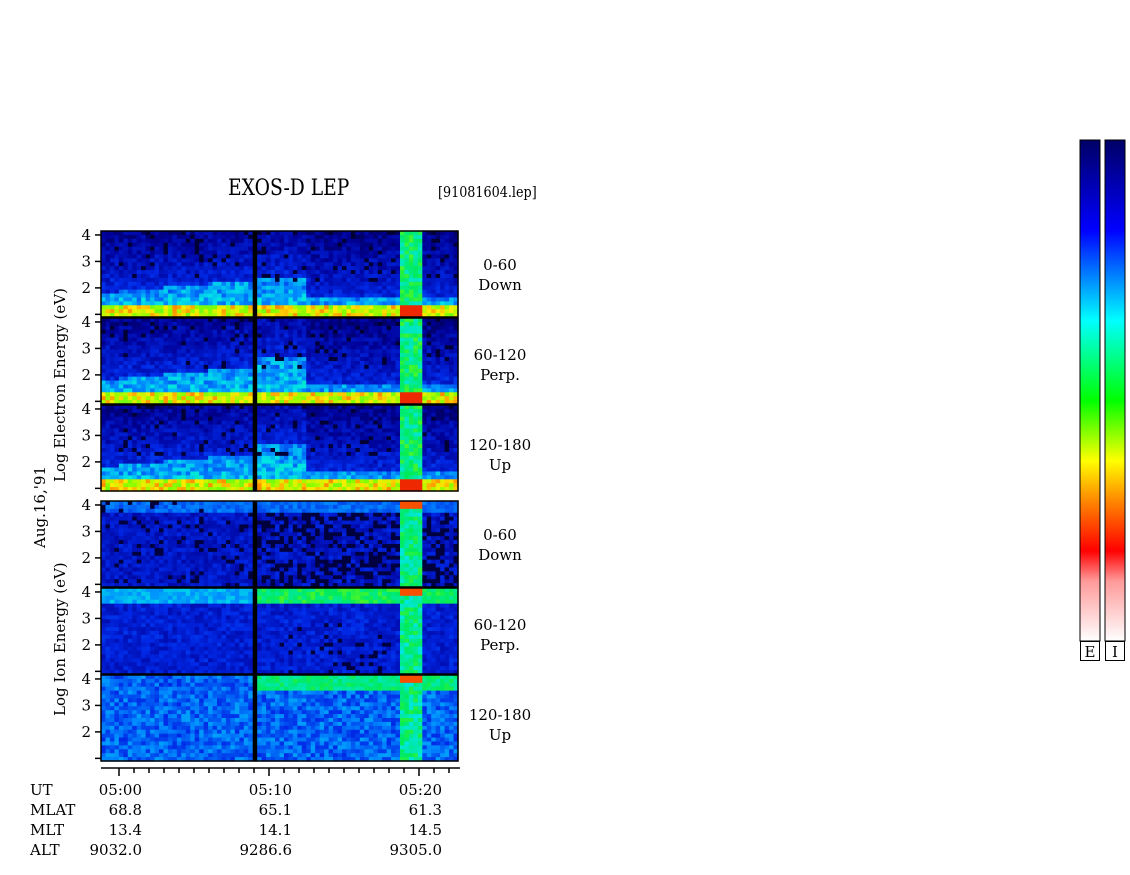 Image resolution: width=1130 pixels, height=875 pixels. Describe the element at coordinates (116, 850) in the screenshot. I see `alt-value: 9032.0` at that location.